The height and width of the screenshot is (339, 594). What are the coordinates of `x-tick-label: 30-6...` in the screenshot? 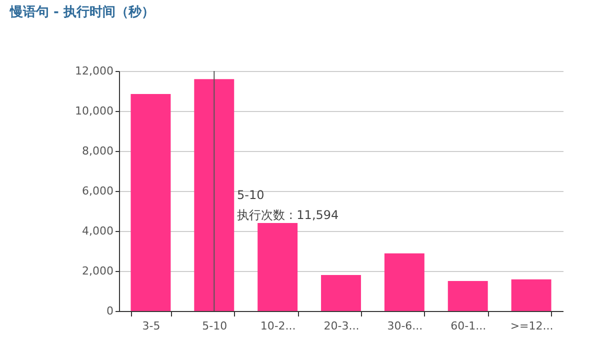 It's located at (405, 326).